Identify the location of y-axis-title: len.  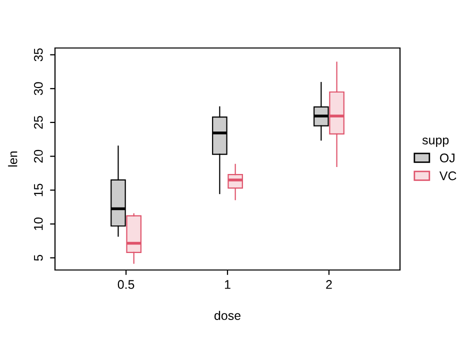
(13, 158).